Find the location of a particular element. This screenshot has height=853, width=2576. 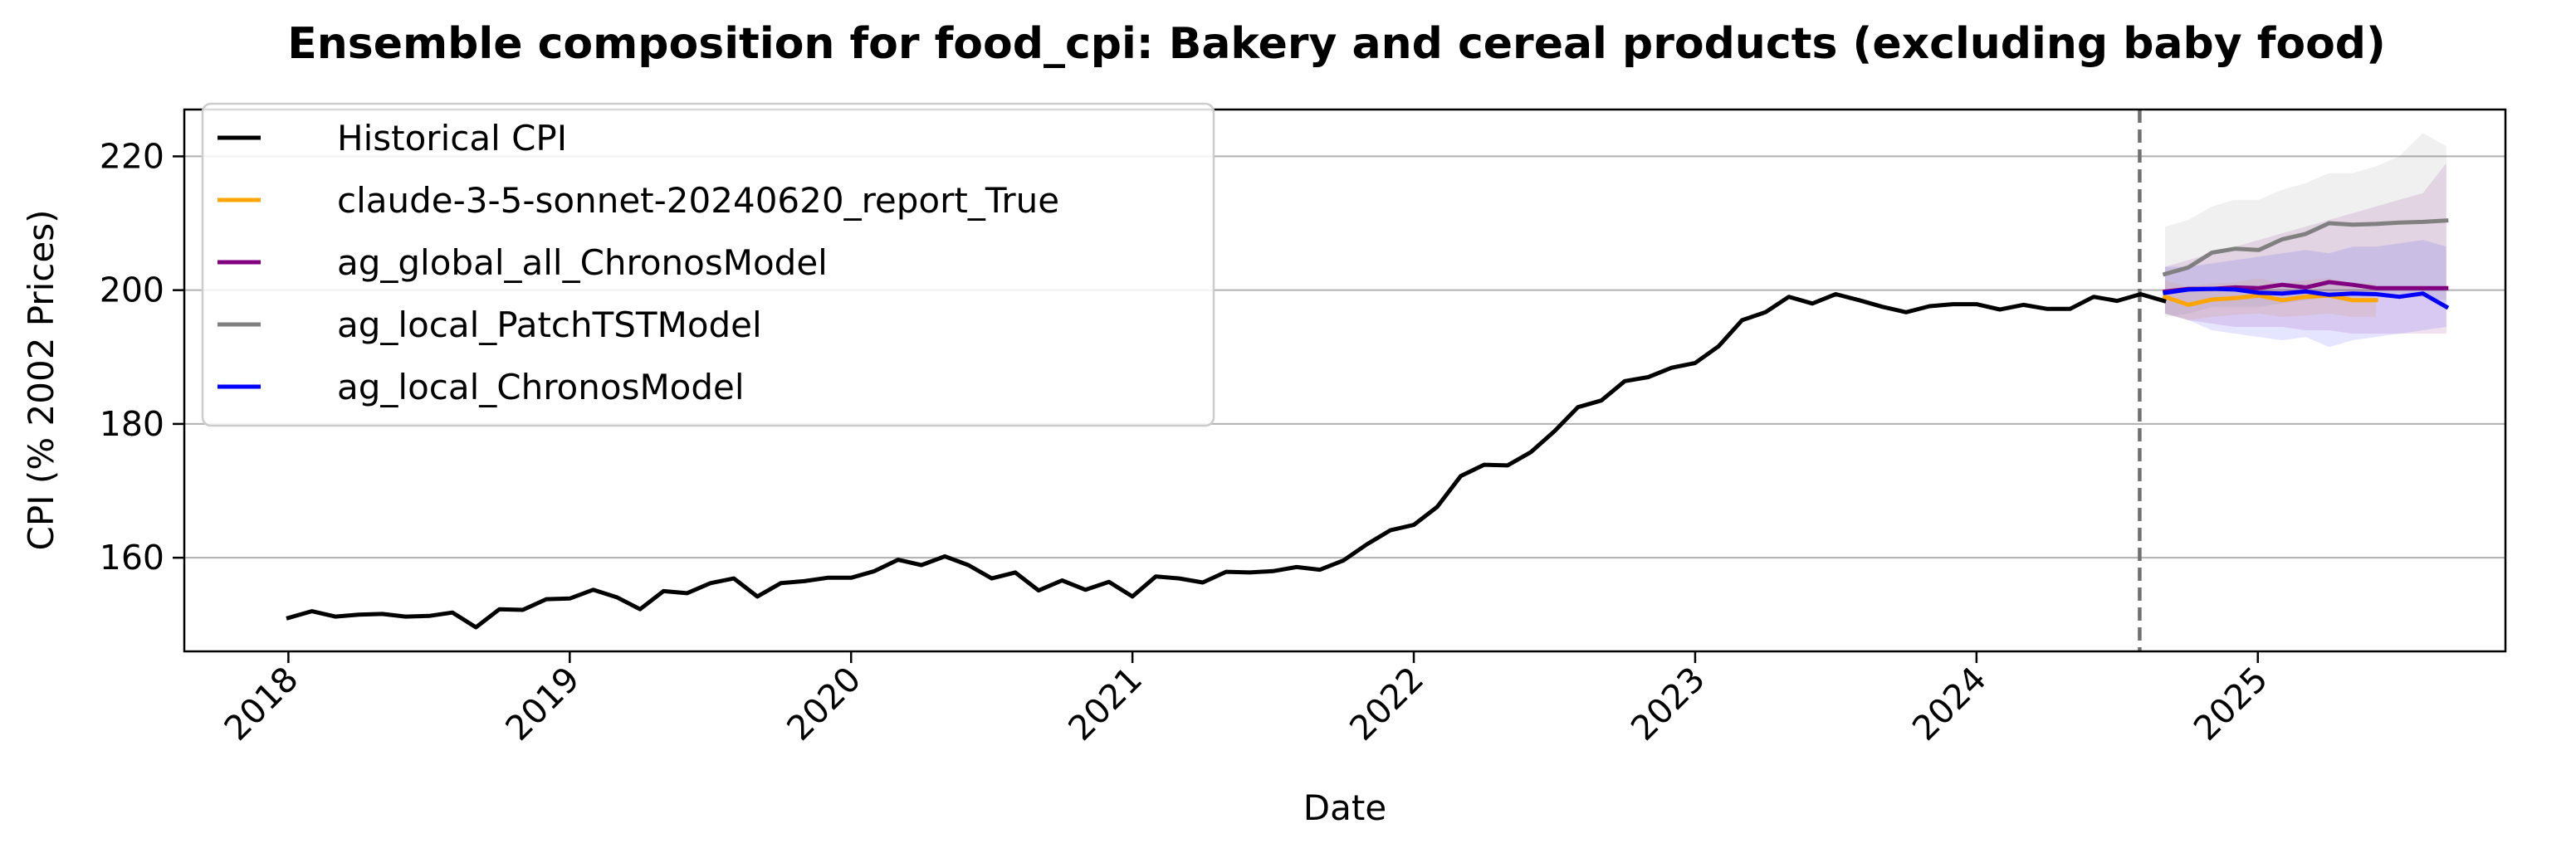

legend-label: ag_local_ChronosModel is located at coordinates (541, 387).